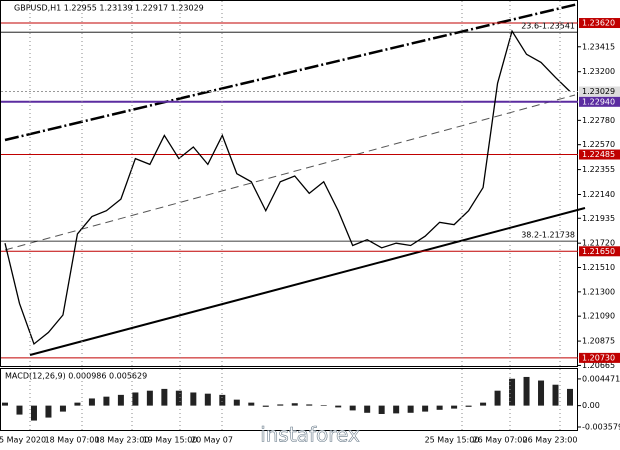 This screenshot has width=620, height=450. Describe the element at coordinates (598, 218) in the screenshot. I see `y-tick-label: 1.21935` at that location.